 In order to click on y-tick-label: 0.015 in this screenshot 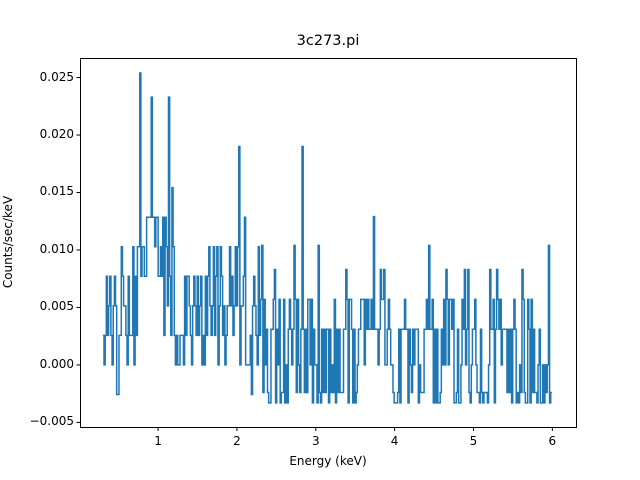, I will do `click(56, 191)`.